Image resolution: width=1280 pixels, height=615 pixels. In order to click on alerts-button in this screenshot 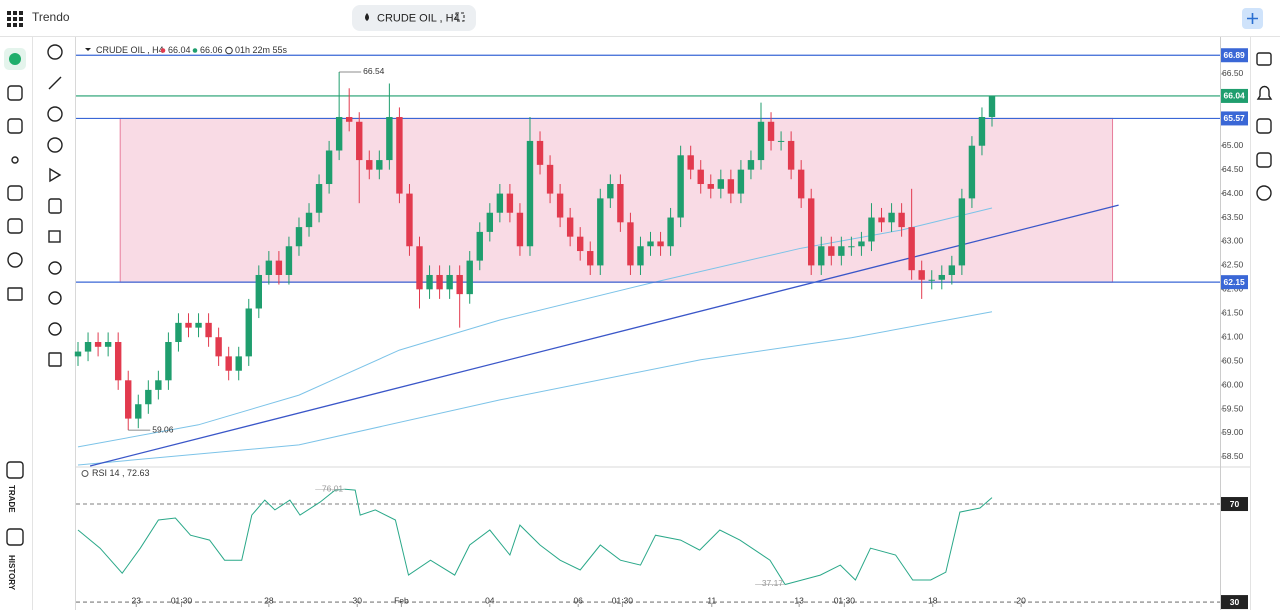, I will do `click(1264, 92)`.